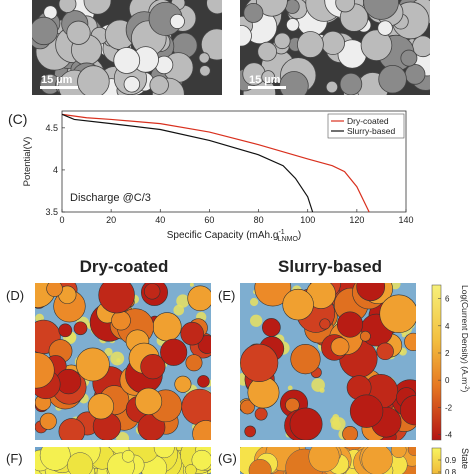 This screenshot has width=474, height=474. Describe the element at coordinates (51, 212) in the screenshot. I see `y-tick-label: 3.5` at that location.